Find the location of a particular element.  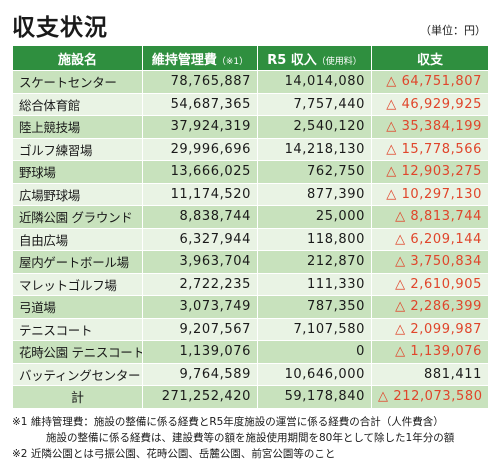

table-row: 近隣公園 グラウンド 8,838,744 25,000 △ 8,813,744 is located at coordinates (250, 217).